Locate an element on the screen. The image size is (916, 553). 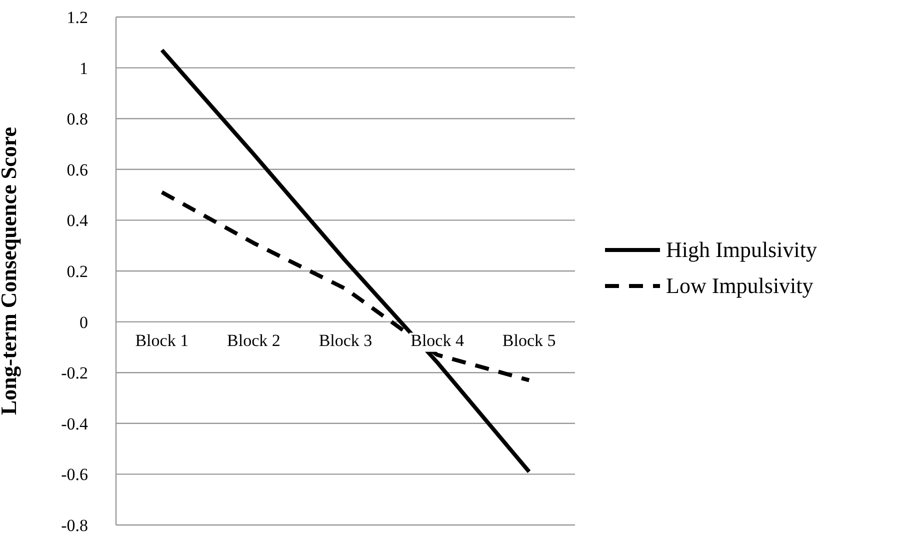
x-tick-label: Block 3 is located at coordinates (345, 340).